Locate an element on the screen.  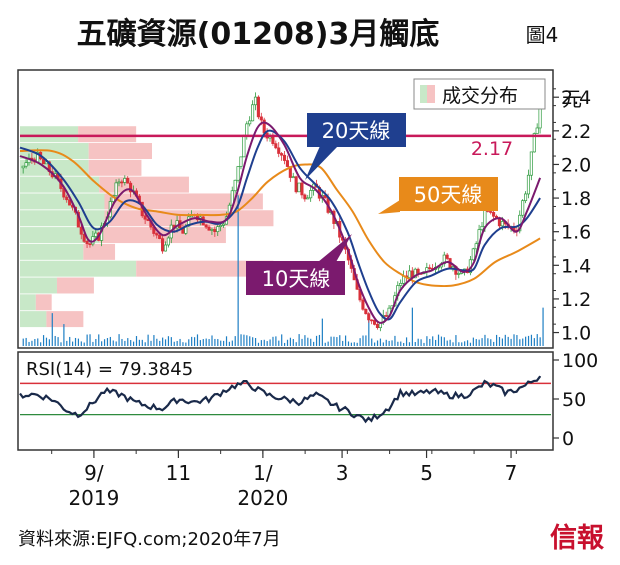
time-tick-year: 2019 is located at coordinates (93, 498).